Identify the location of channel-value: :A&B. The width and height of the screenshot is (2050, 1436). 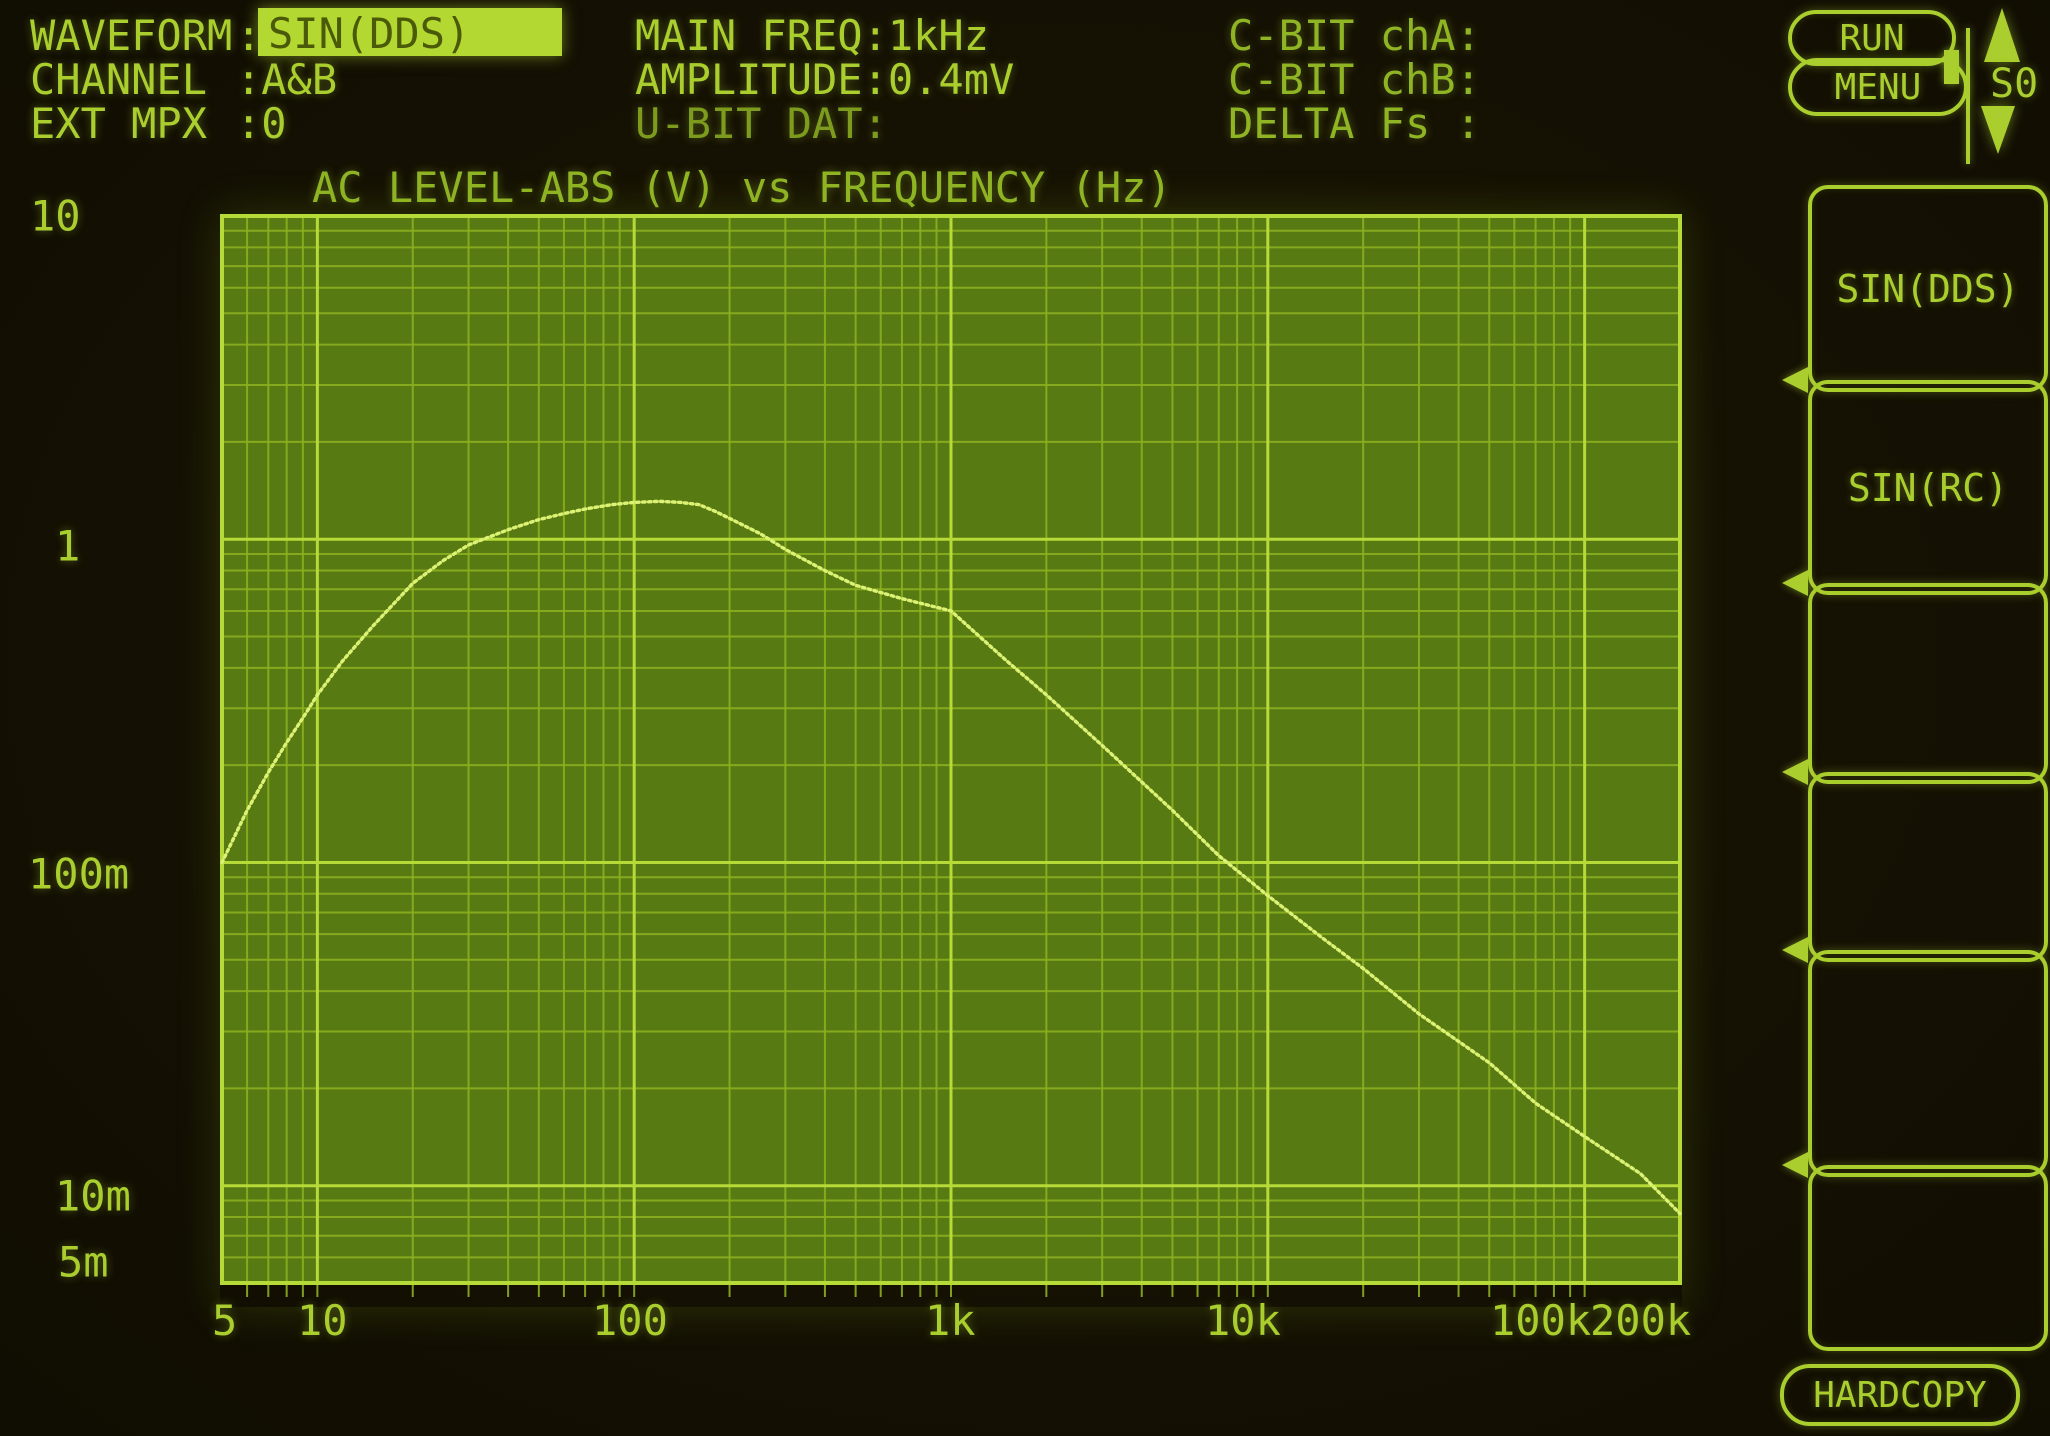
(287, 79).